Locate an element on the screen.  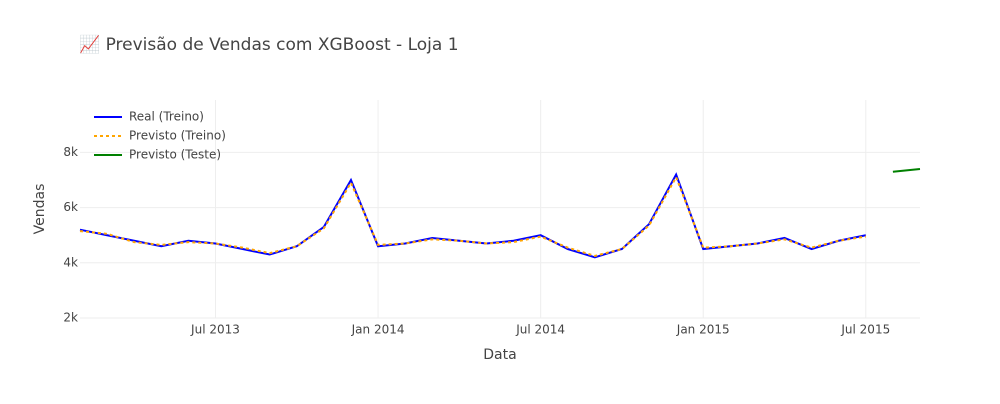
y-tick-label: 8k is located at coordinates (70, 152).